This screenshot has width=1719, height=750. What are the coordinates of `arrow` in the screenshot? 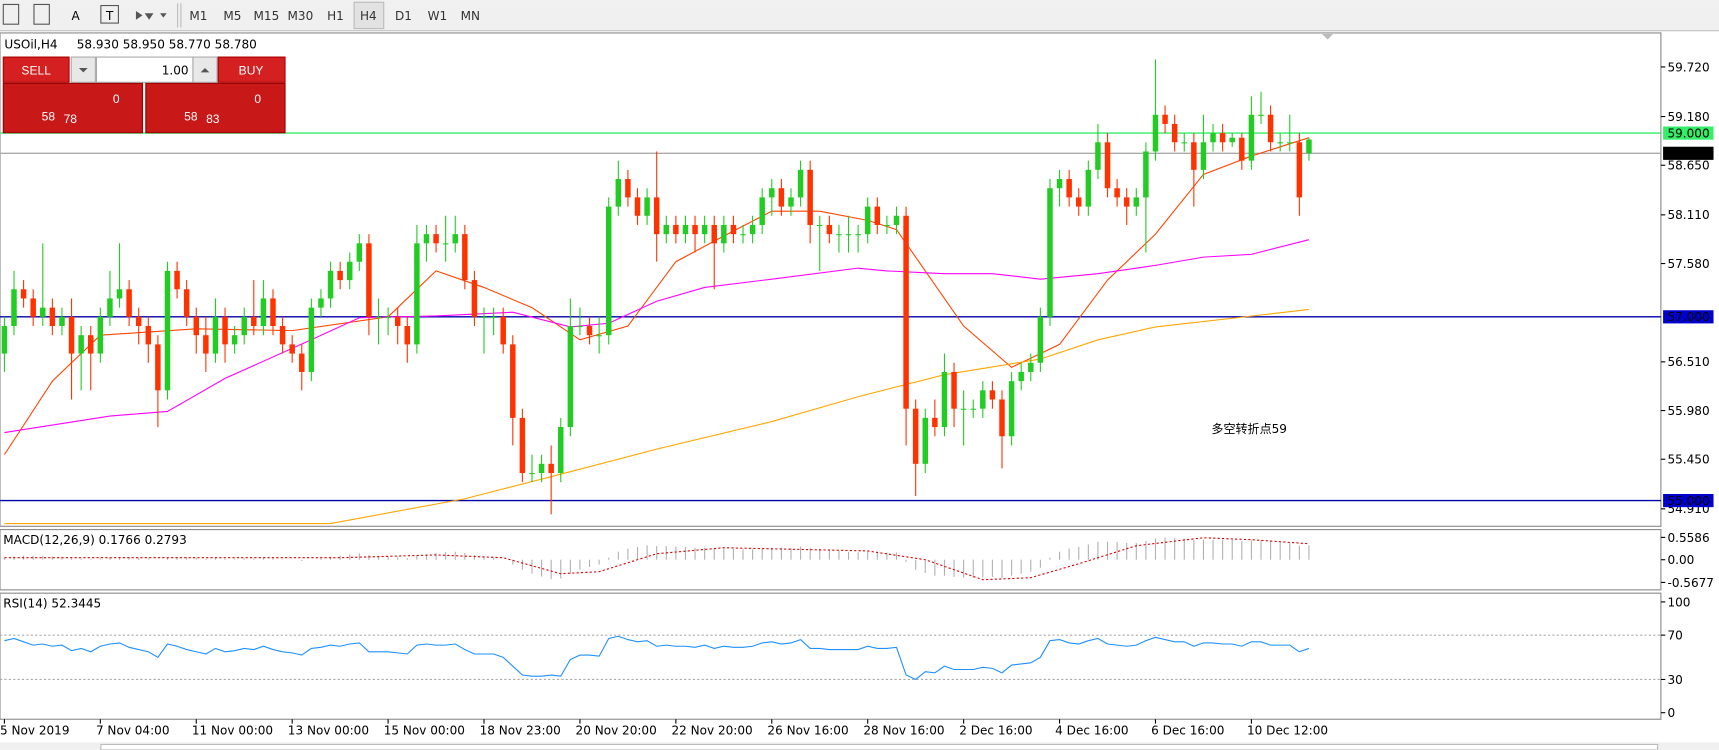 It's located at (83, 70).